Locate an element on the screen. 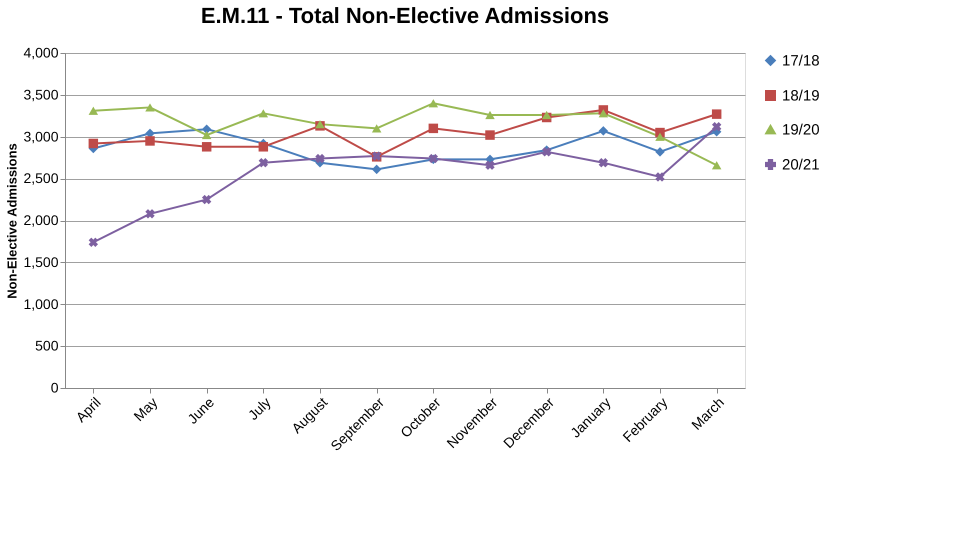 The image size is (963, 545). legend-label: 17/18 is located at coordinates (801, 61).